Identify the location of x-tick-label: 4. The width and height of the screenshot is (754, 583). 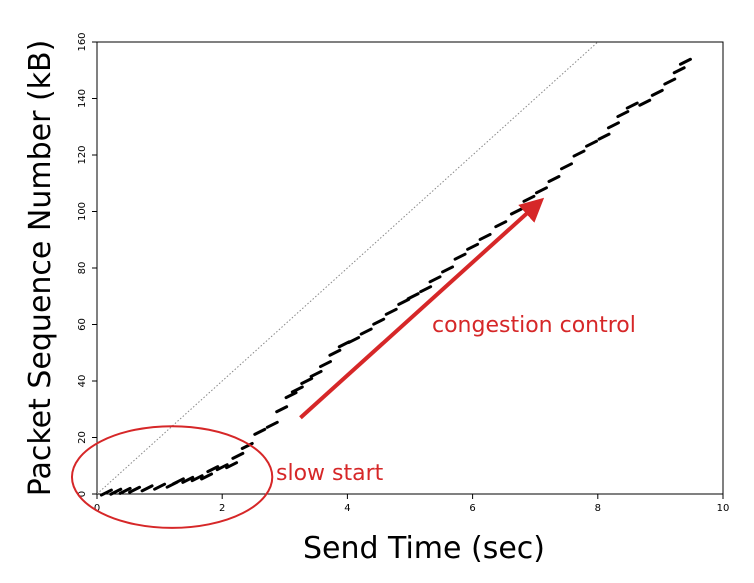
(347, 508).